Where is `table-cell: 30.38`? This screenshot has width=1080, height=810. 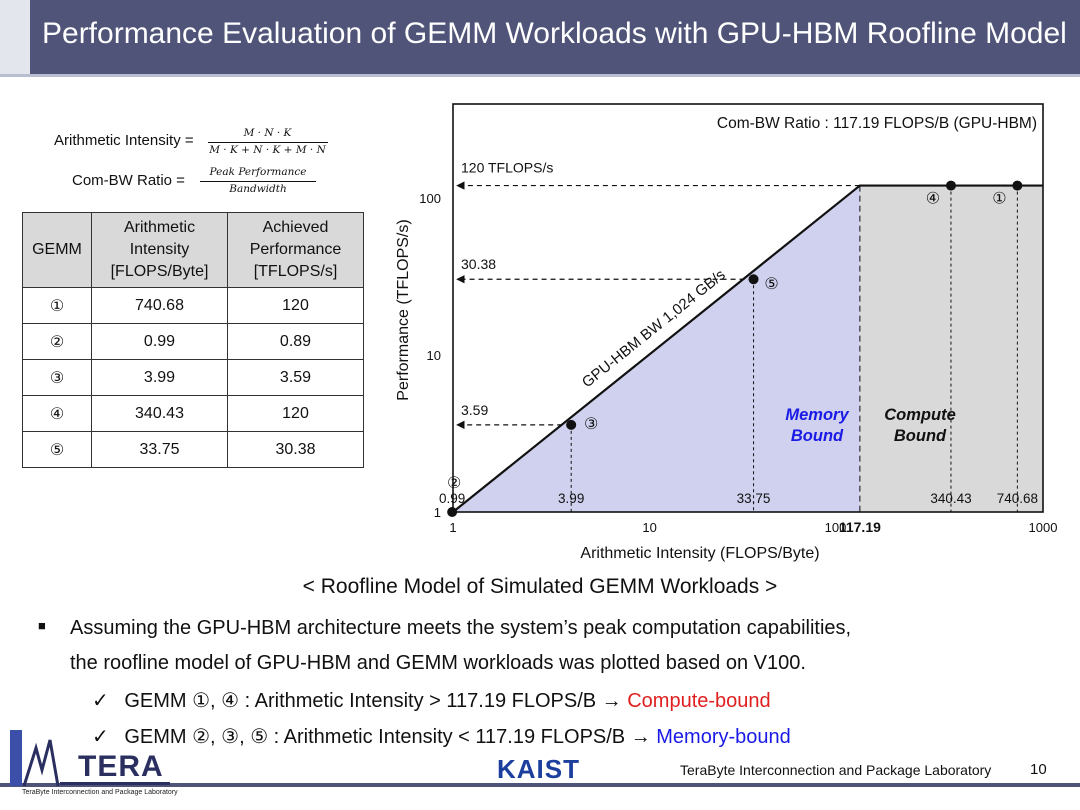 table-cell: 30.38 is located at coordinates (295, 449).